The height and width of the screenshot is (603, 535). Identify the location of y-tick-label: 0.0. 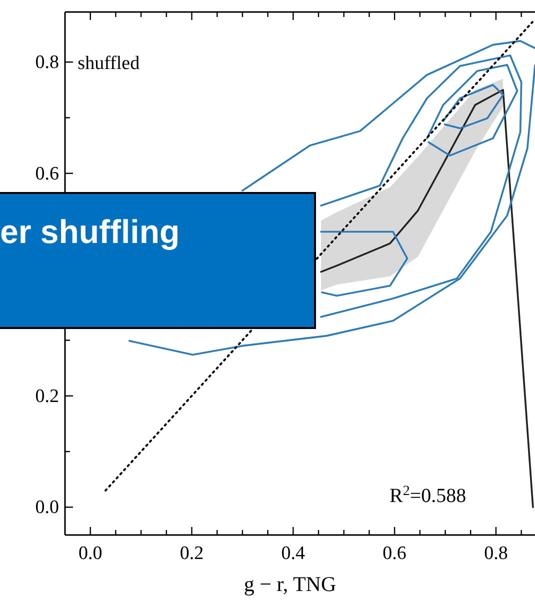
(47, 507).